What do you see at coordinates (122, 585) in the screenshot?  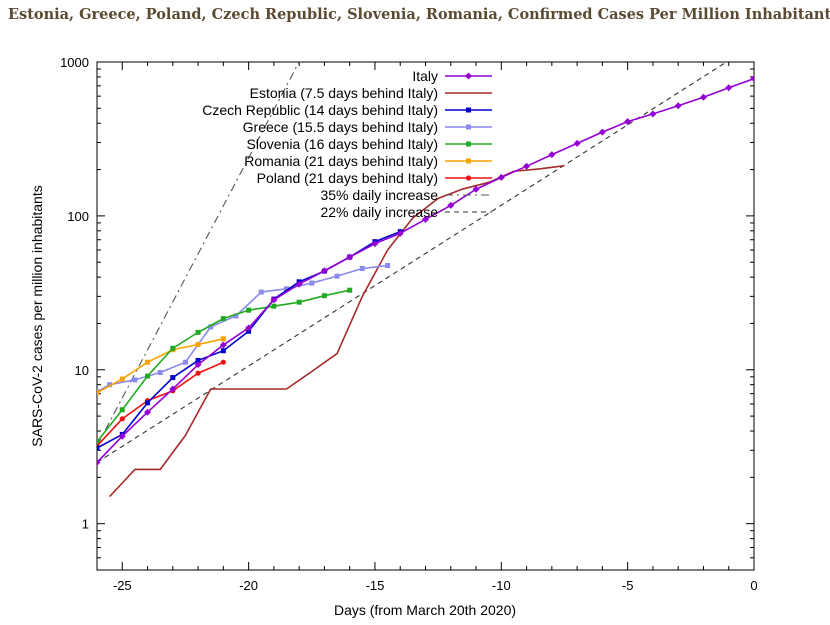 I see `x-tick-label: -25` at bounding box center [122, 585].